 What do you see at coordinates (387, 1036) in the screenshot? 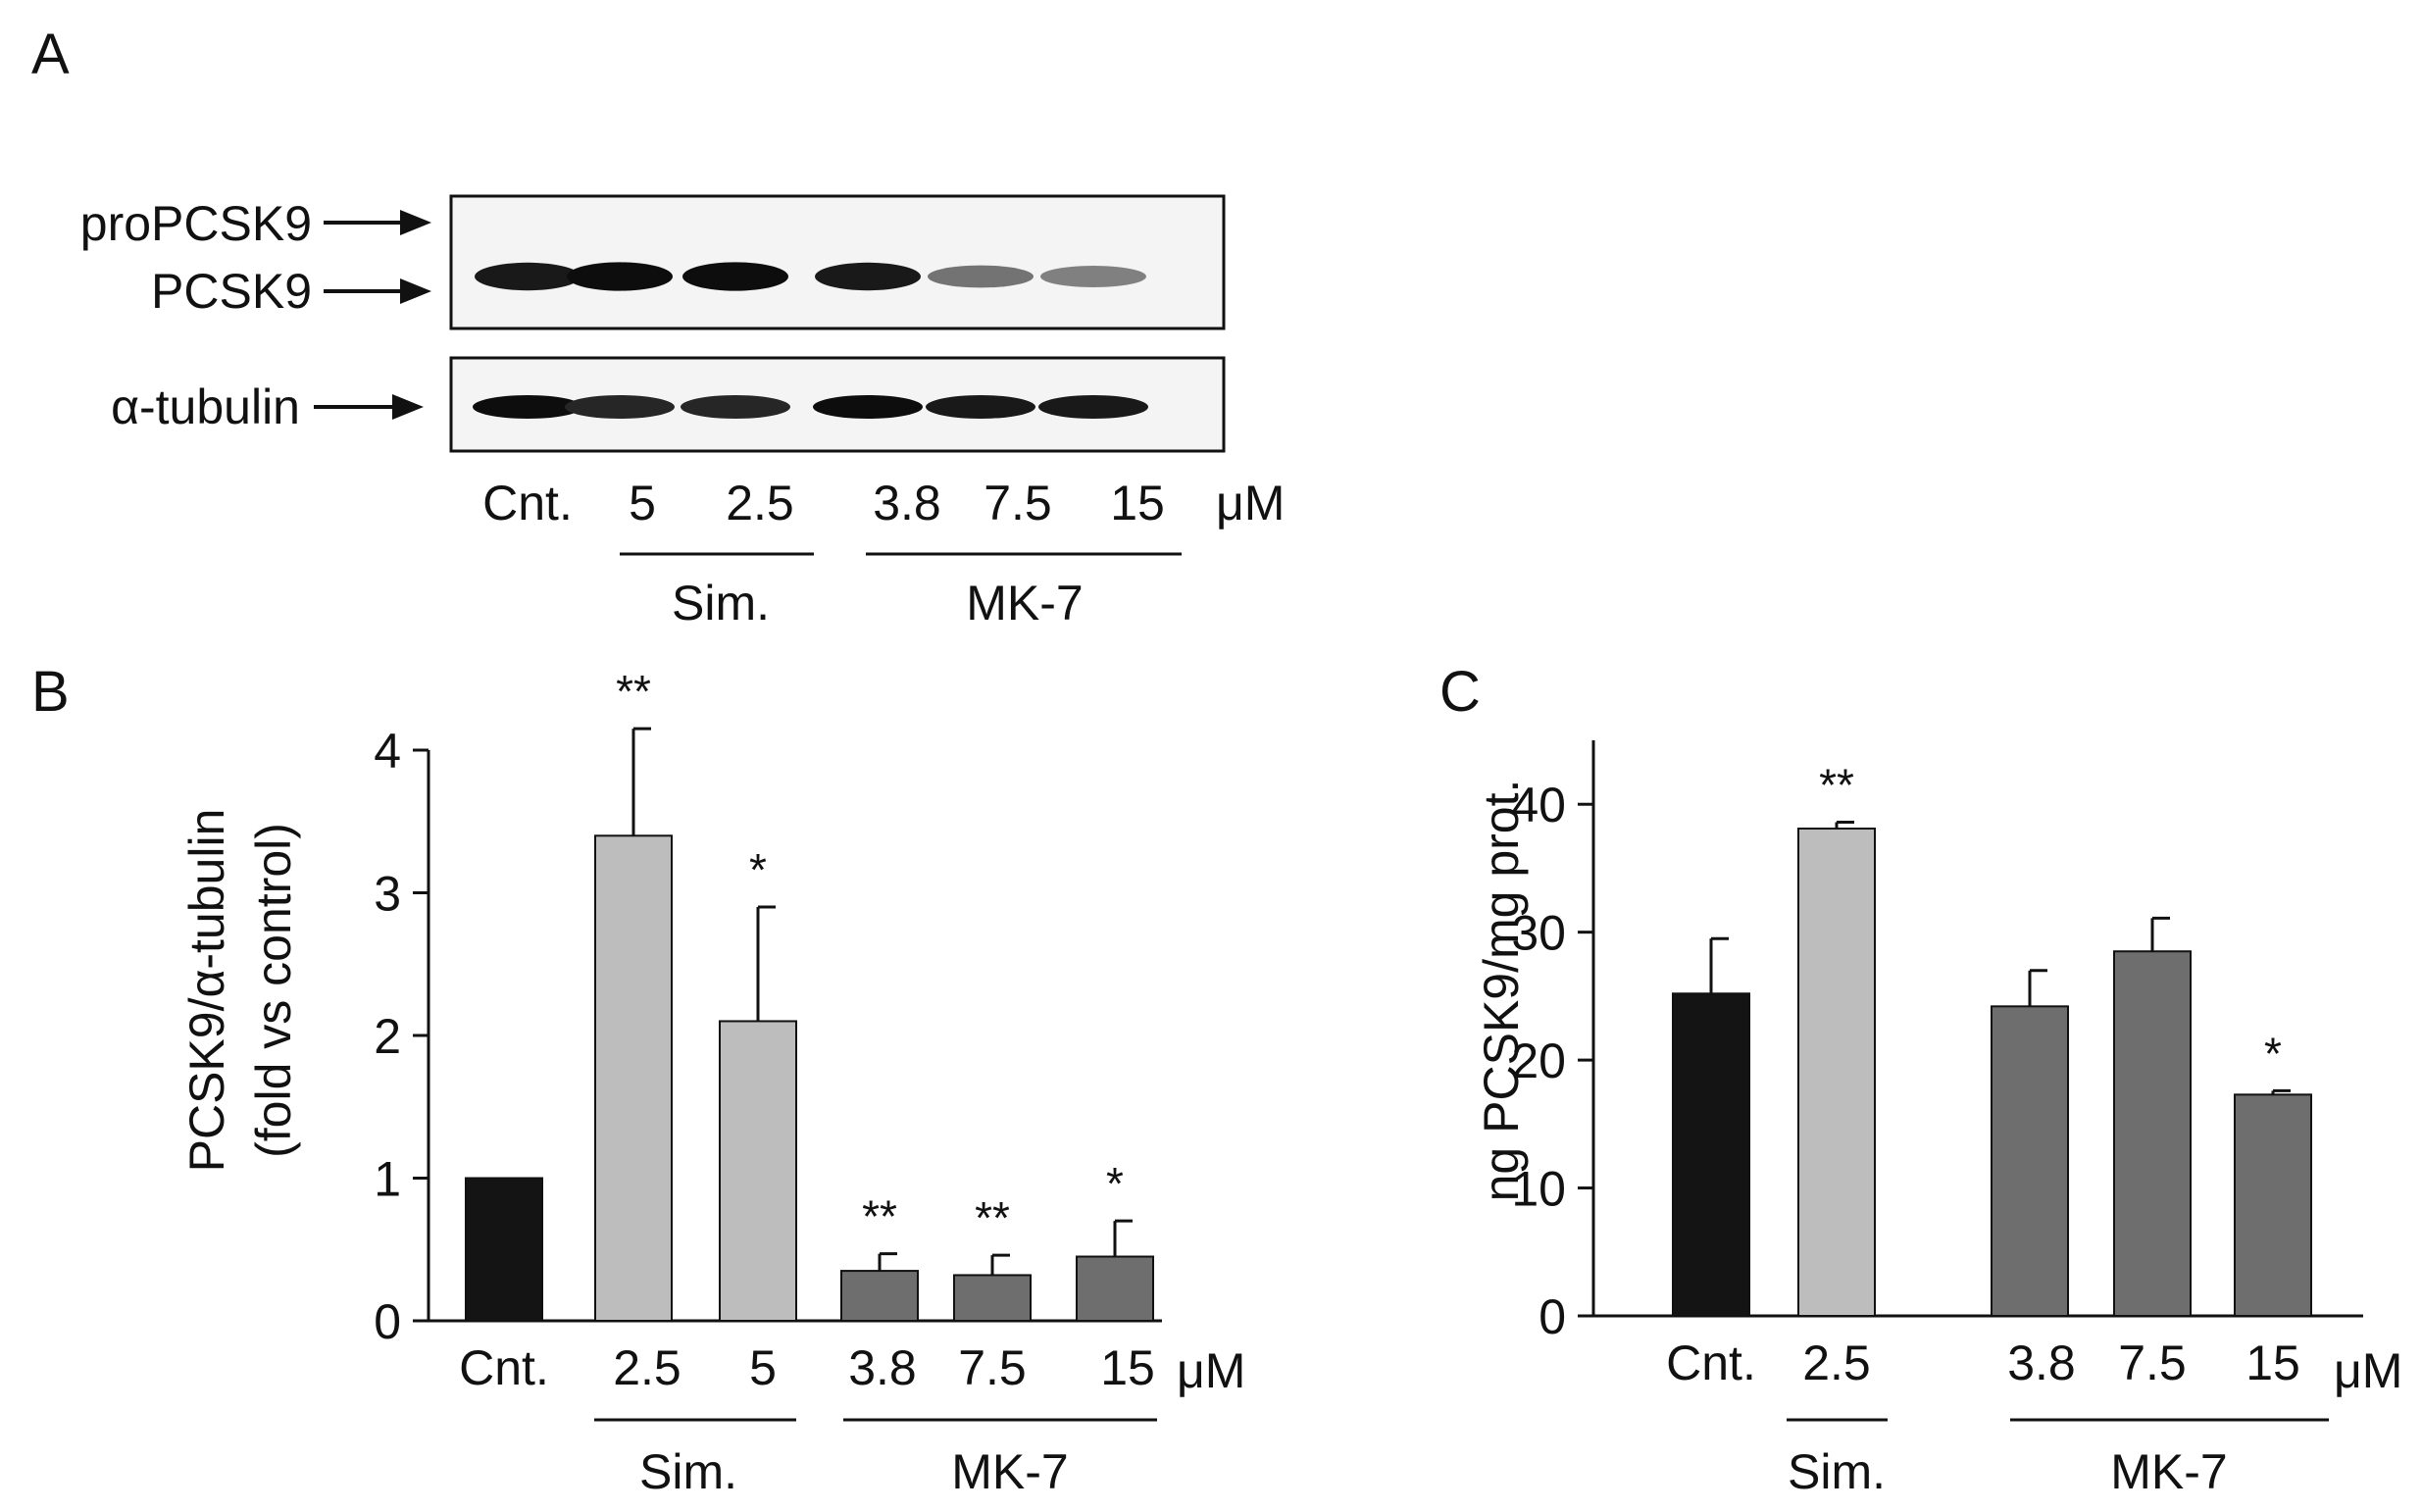
I see `y-tick-label: 2` at bounding box center [387, 1036].